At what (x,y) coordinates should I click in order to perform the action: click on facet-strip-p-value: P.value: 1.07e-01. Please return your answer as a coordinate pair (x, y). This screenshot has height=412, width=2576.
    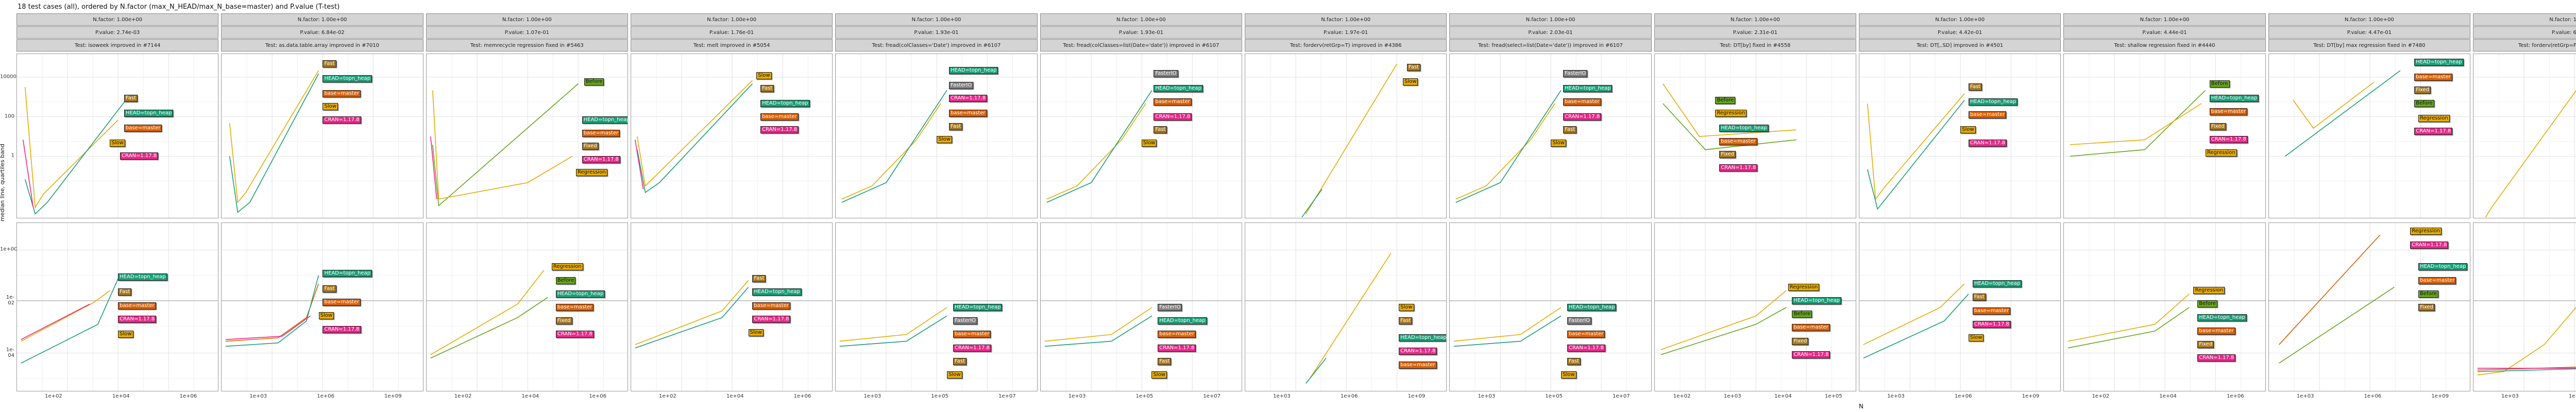
    Looking at the image, I should click on (527, 32).